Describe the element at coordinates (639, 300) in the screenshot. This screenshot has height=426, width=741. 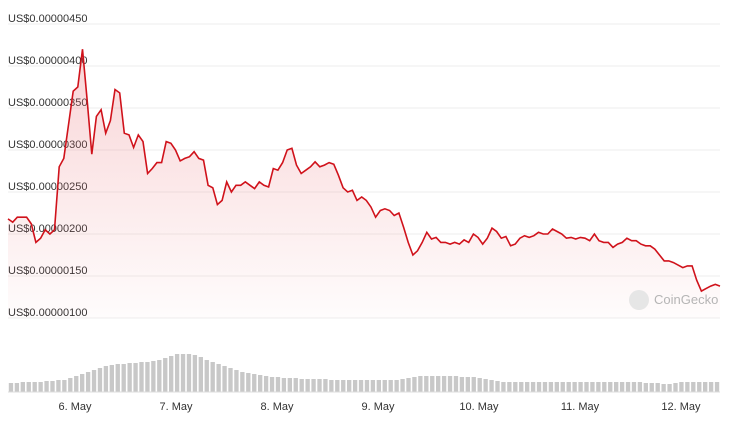
I see `watermark-logo` at that location.